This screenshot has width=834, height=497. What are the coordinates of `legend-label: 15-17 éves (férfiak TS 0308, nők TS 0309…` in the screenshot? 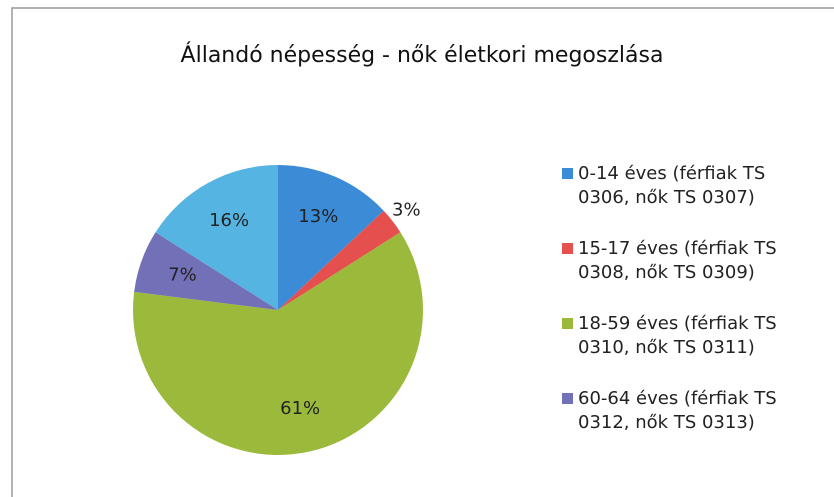 It's located at (677, 260).